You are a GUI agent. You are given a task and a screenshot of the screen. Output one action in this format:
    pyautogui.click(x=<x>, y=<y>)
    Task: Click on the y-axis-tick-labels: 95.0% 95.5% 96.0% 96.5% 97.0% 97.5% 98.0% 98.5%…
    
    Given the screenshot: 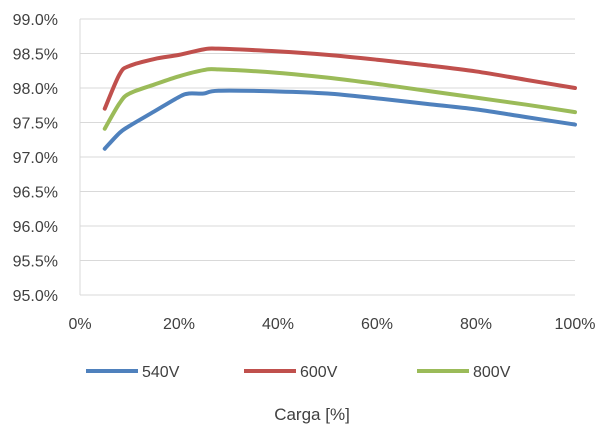 What is the action you would take?
    pyautogui.click(x=35, y=158)
    